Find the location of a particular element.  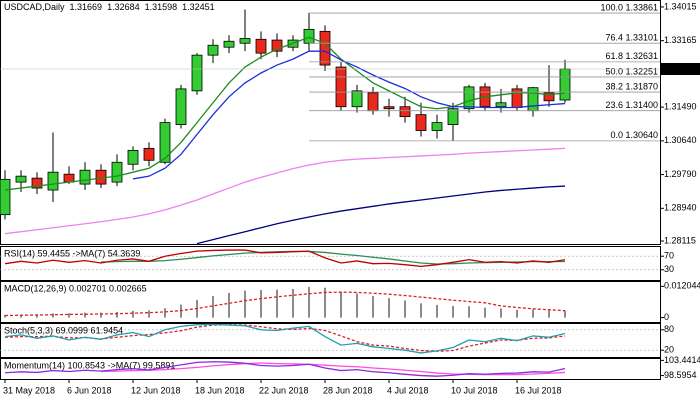

y-tick-label: 1.29790 is located at coordinates (680, 174).